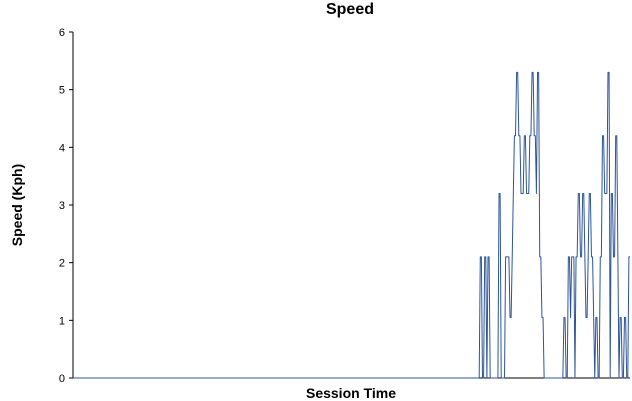 The width and height of the screenshot is (632, 401). What do you see at coordinates (62, 321) in the screenshot?
I see `y-tick-label: 1` at bounding box center [62, 321].